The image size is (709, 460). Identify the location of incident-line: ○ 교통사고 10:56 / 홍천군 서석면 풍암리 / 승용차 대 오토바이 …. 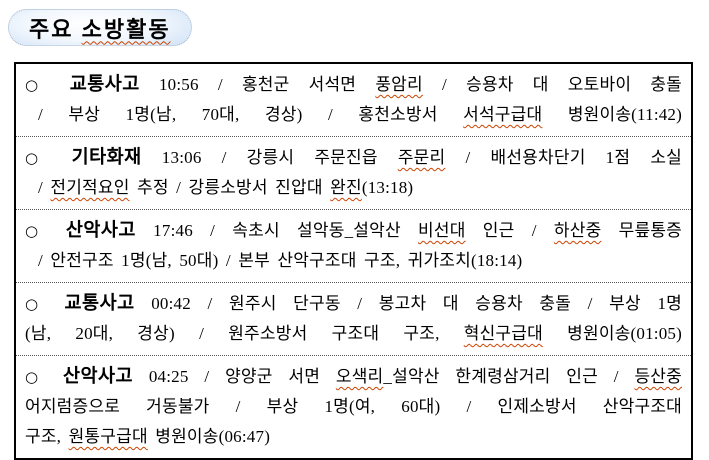
(353, 84).